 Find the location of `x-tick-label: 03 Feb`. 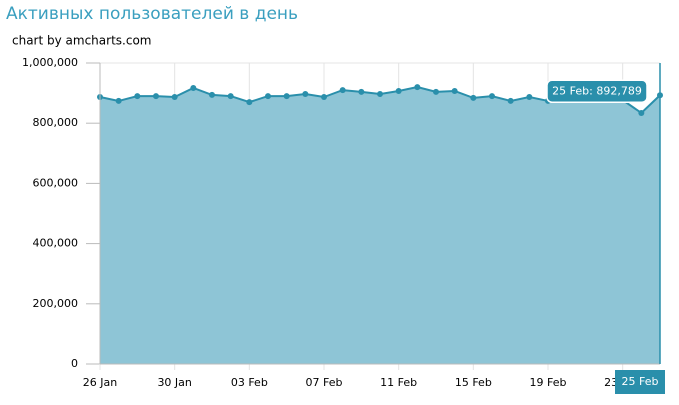

x-tick-label: 03 Feb is located at coordinates (249, 382).